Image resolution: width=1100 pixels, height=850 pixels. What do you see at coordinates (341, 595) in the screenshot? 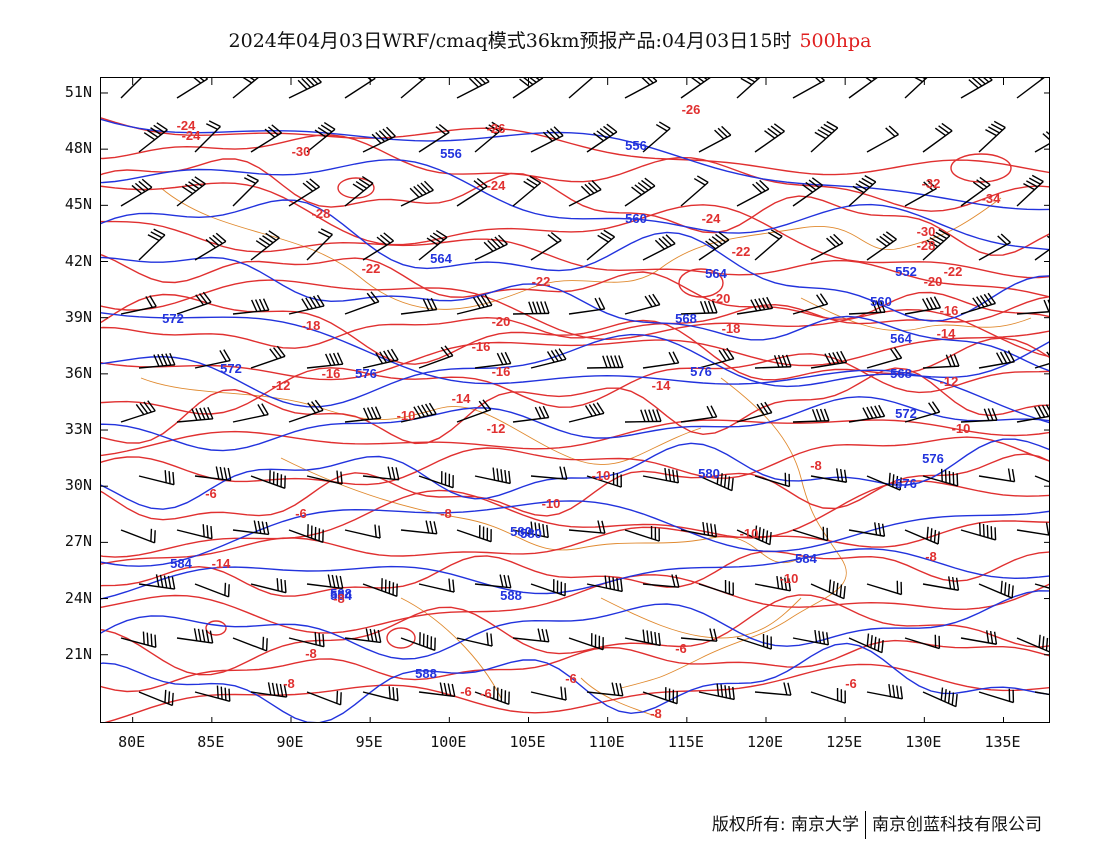
I see `geopotential-label: 584` at bounding box center [341, 595].